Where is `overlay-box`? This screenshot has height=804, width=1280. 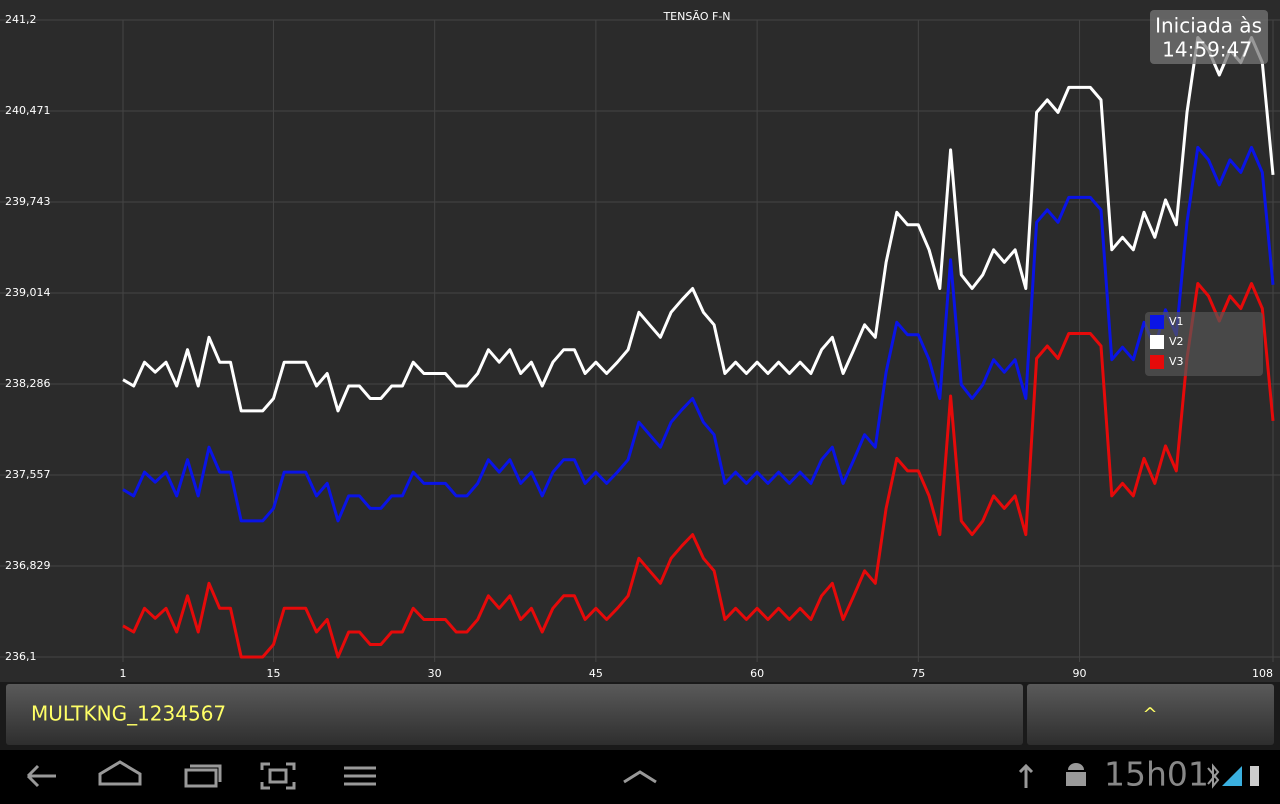 overlay-box is located at coordinates (1209, 37).